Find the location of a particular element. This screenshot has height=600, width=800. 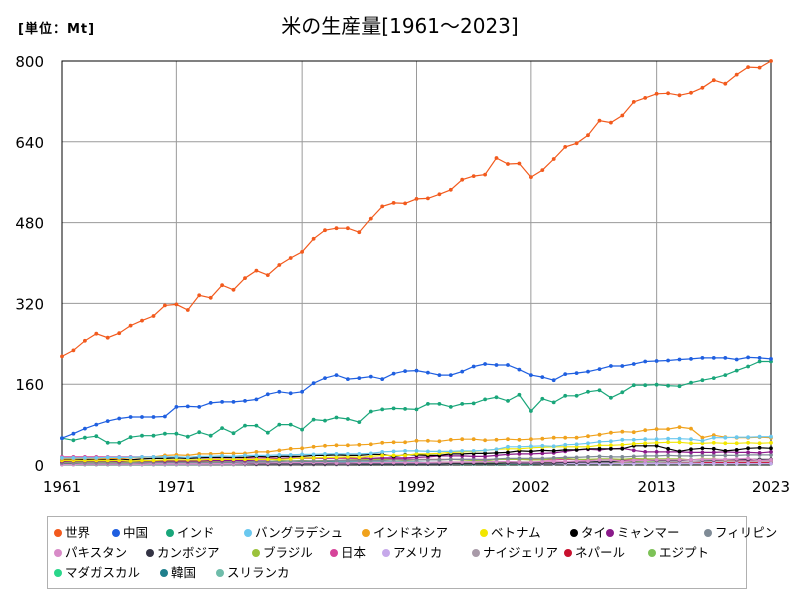

legend-label: ブラジル is located at coordinates (288, 552).